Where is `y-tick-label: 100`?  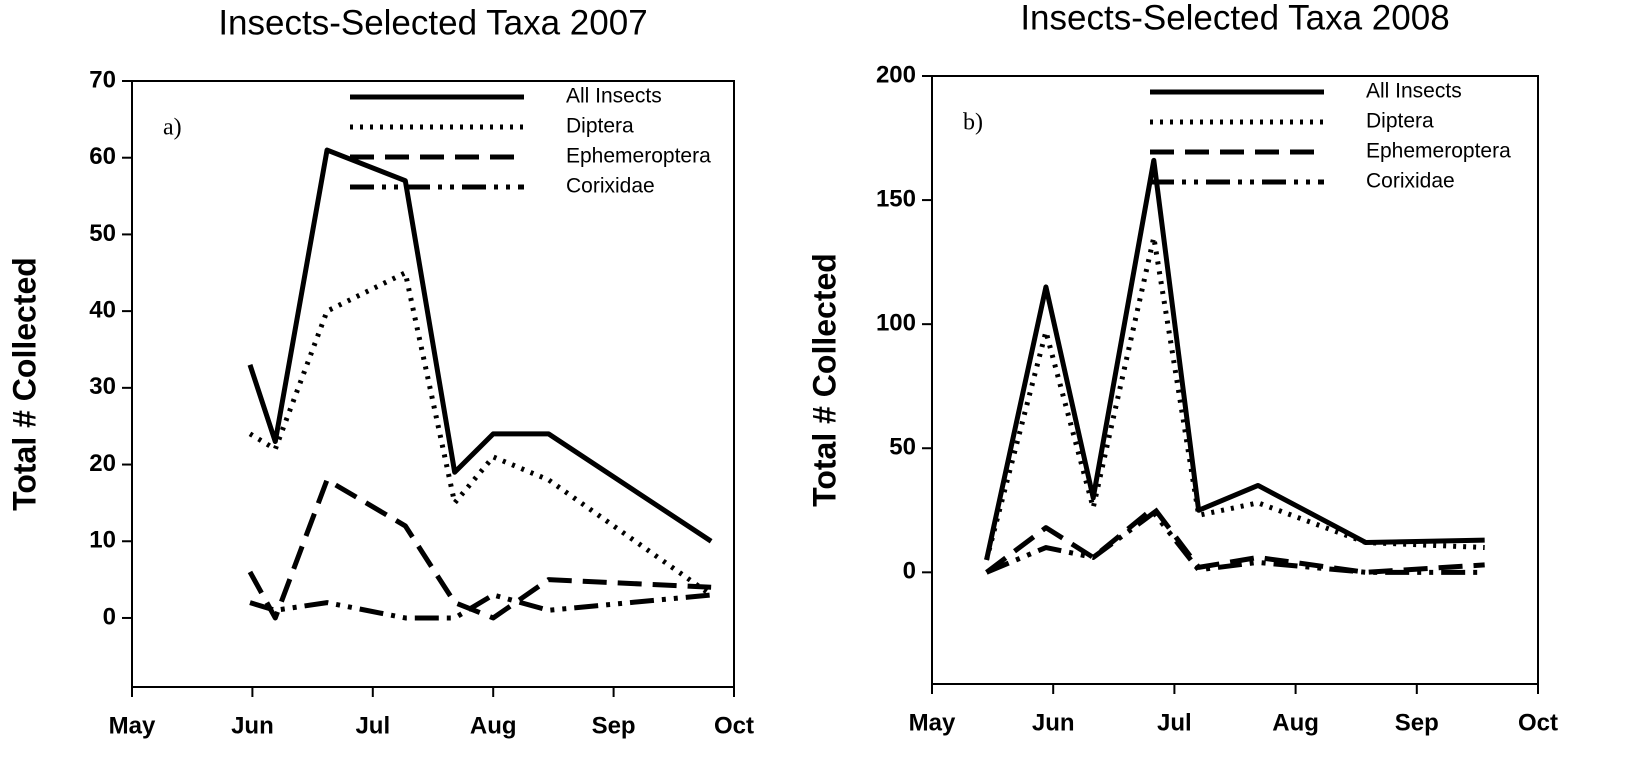 y-tick-label: 100 is located at coordinates (896, 323).